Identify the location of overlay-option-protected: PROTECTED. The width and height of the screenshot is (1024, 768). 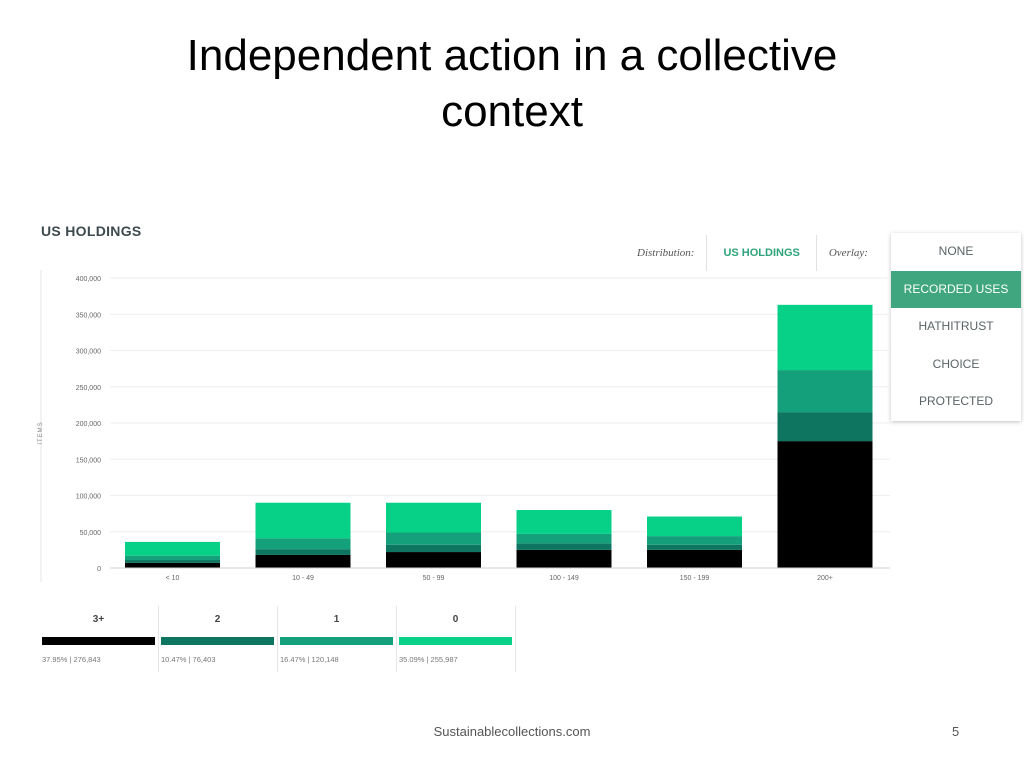
(955, 401).